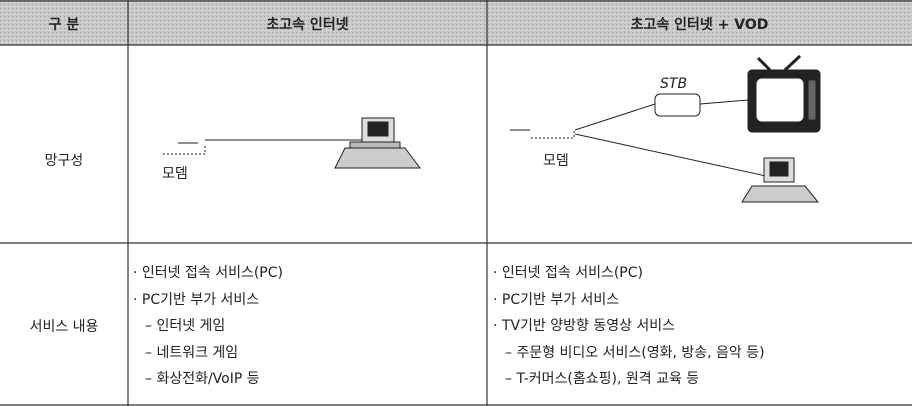 The image size is (912, 406). I want to click on service-item: – 네트워크 게임, so click(192, 352).